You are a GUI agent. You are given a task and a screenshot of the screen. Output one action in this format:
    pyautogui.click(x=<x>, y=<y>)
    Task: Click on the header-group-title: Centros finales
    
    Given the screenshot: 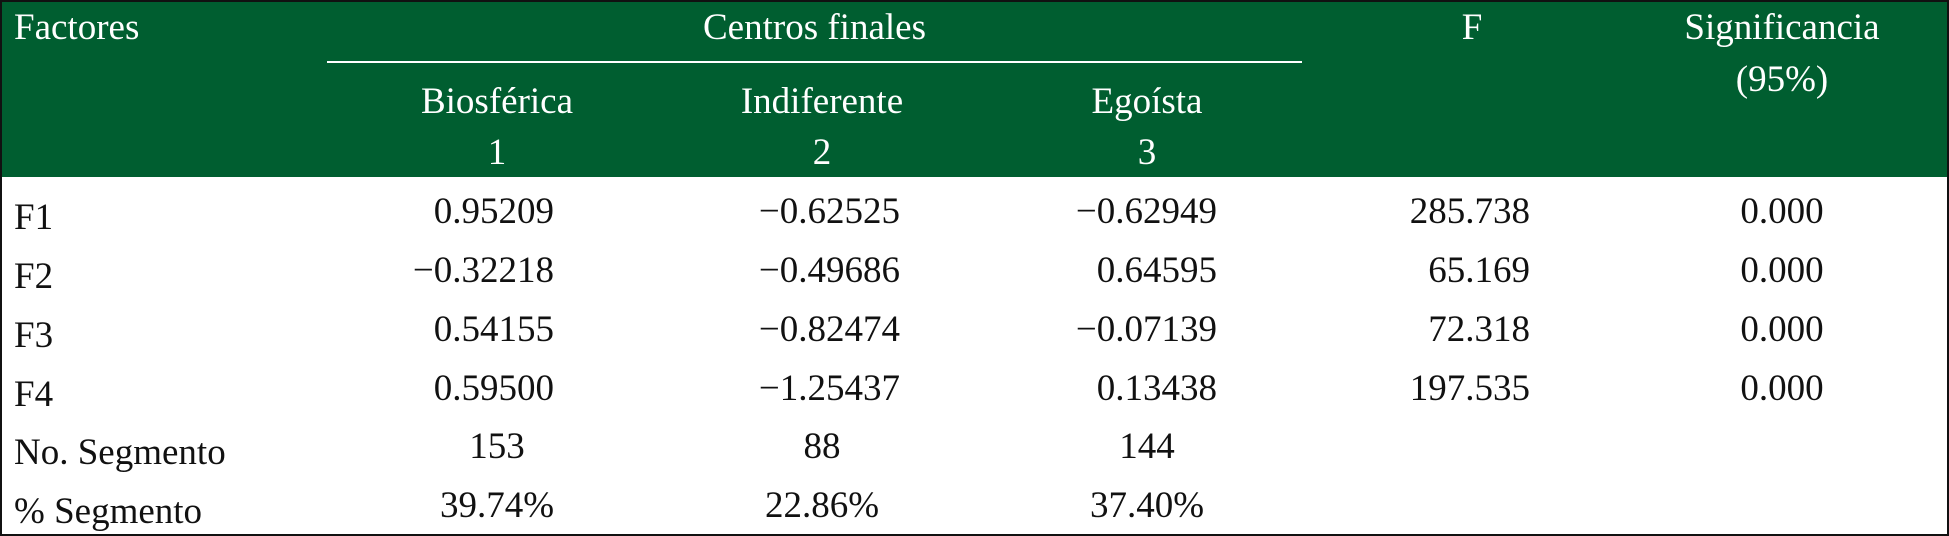 What is the action you would take?
    pyautogui.click(x=814, y=27)
    